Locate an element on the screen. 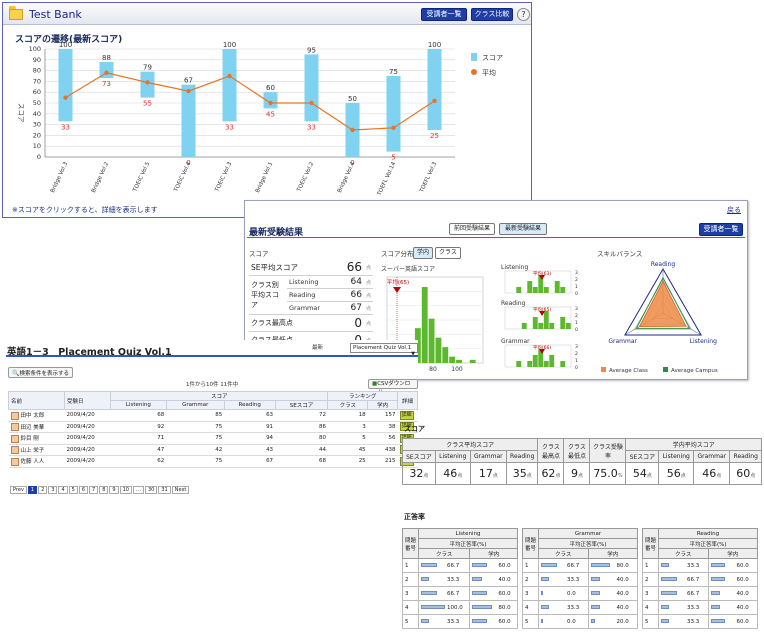 Image resolution: width=764 pixels, height=632 pixels. student-list-button: 受講者一覧 is located at coordinates (444, 14).